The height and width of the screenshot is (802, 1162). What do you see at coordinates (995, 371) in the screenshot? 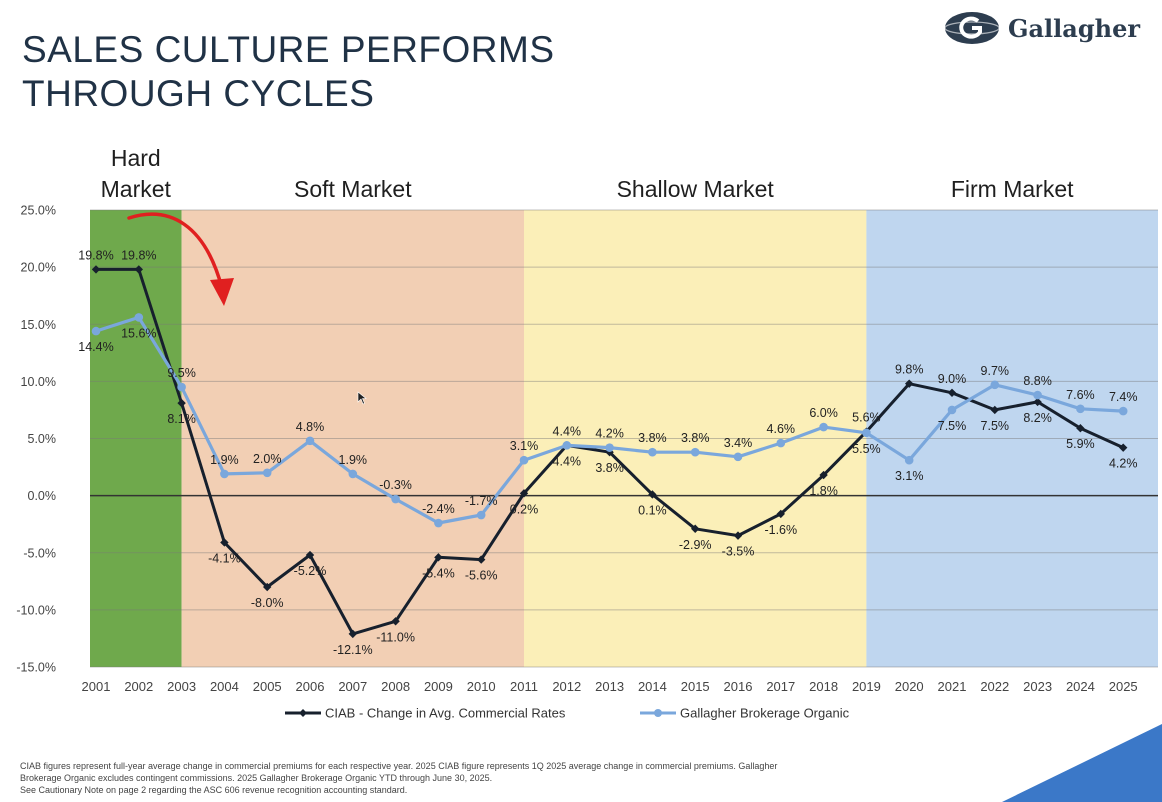
I see `data-label: 9.7%` at bounding box center [995, 371].